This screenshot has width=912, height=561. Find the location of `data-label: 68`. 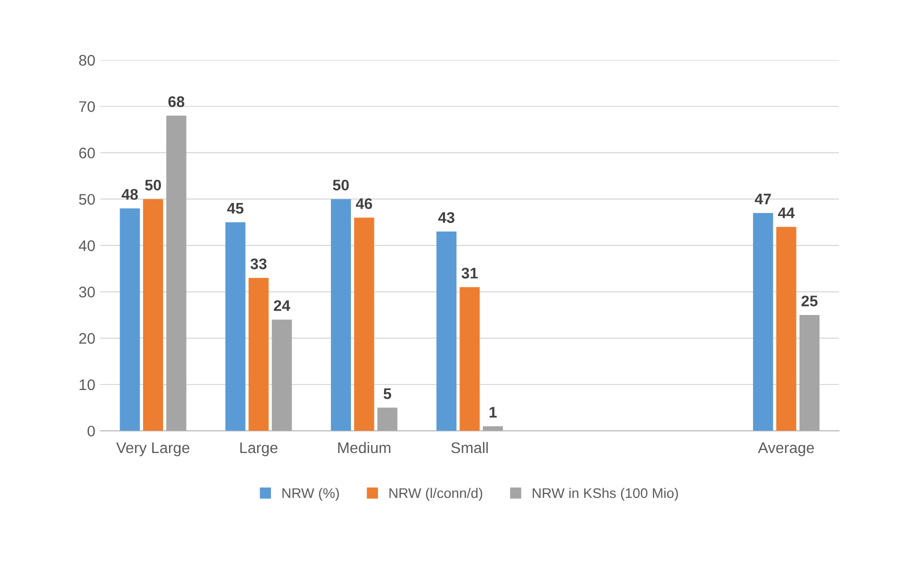

data-label: 68 is located at coordinates (176, 102).